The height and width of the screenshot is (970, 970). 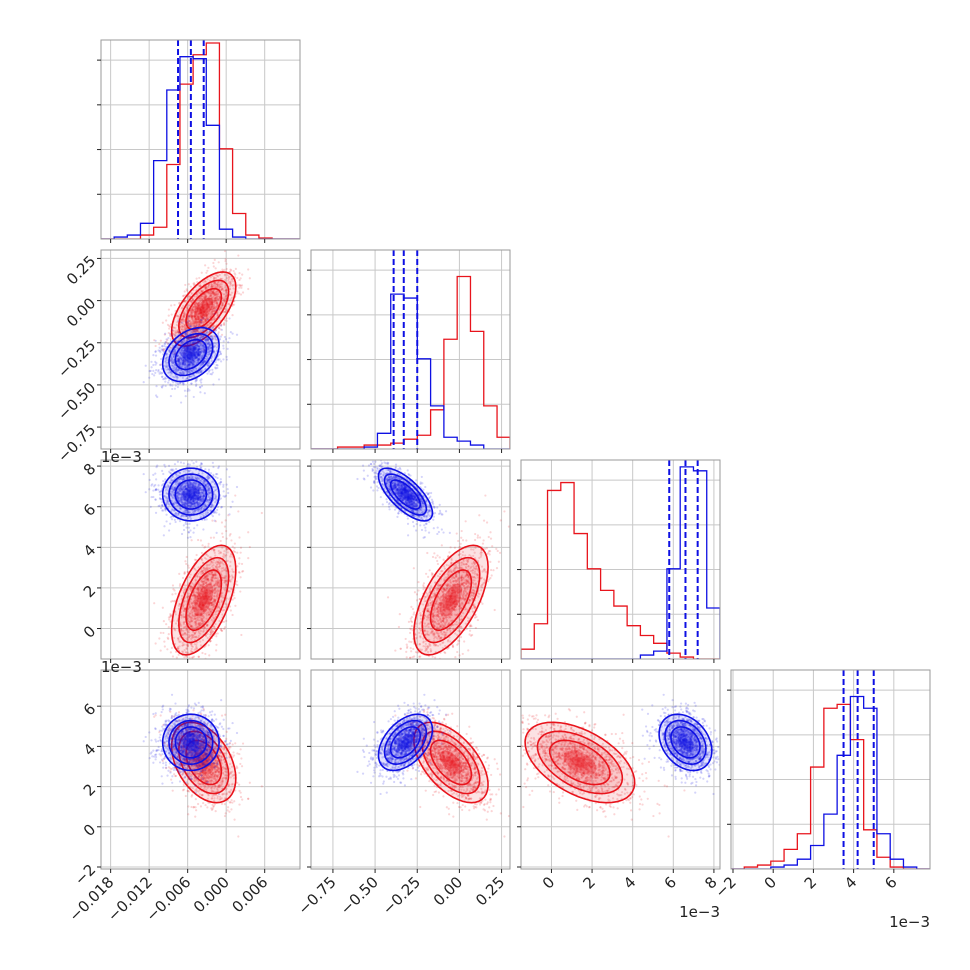 I want to click on density-level-blue, so click(x=191, y=354).